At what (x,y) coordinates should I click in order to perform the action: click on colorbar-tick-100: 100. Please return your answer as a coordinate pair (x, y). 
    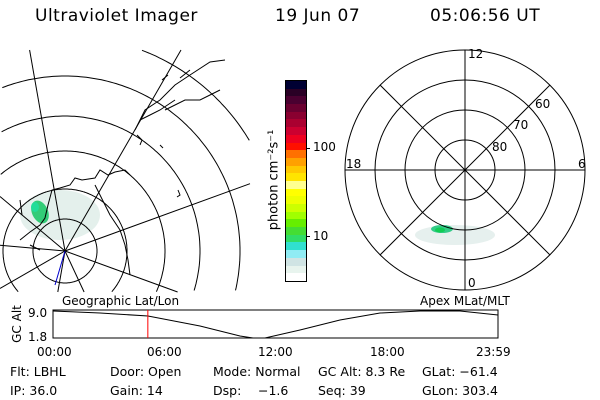
    Looking at the image, I should click on (324, 147).